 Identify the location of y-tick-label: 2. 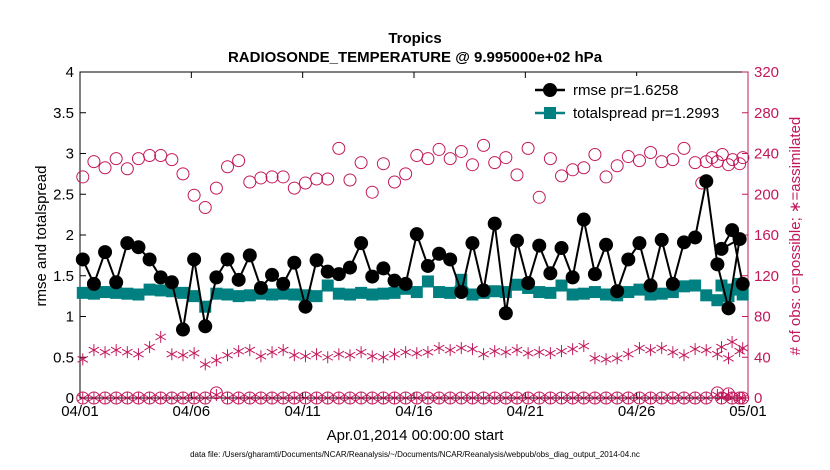
(70, 235).